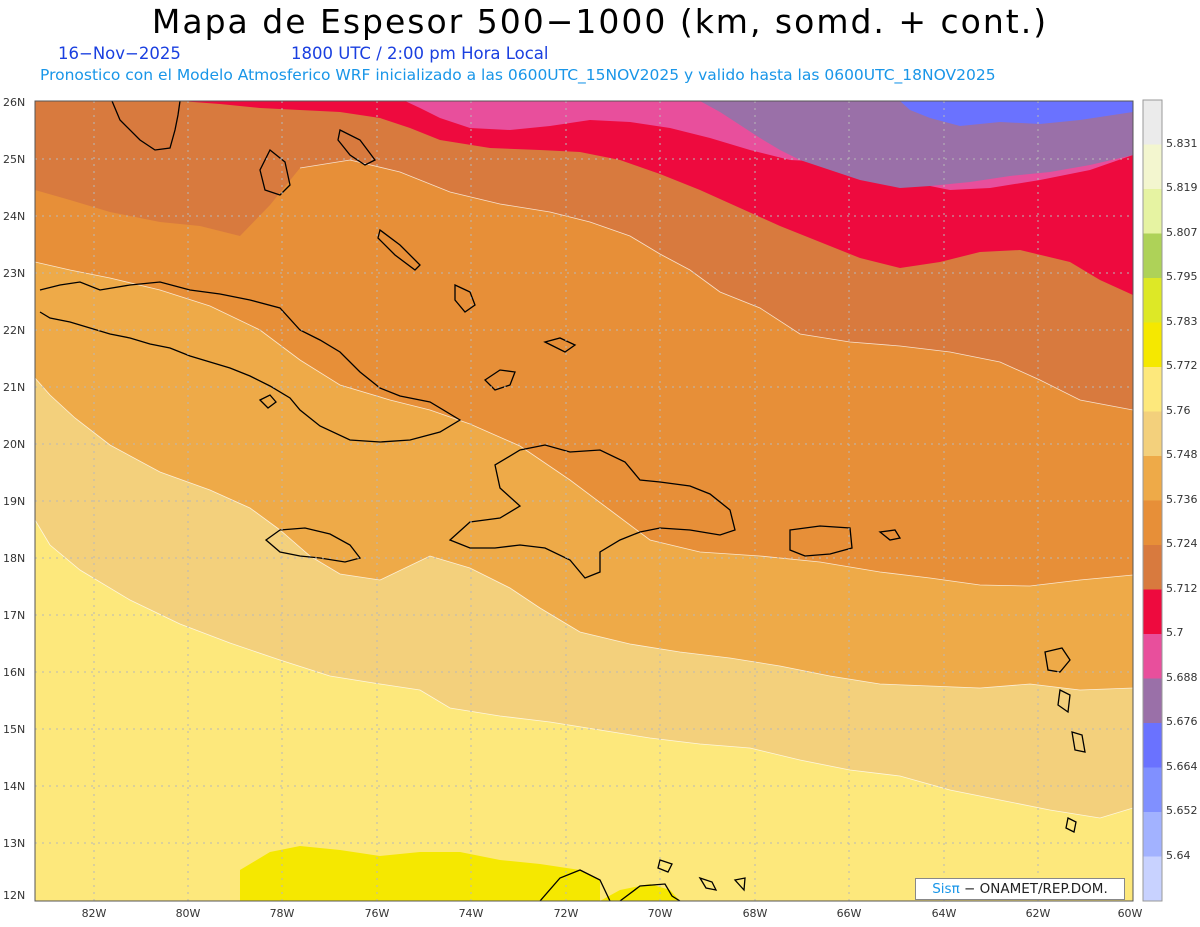  What do you see at coordinates (14, 102) in the screenshot?
I see `lat-tick-label: 26N` at bounding box center [14, 102].